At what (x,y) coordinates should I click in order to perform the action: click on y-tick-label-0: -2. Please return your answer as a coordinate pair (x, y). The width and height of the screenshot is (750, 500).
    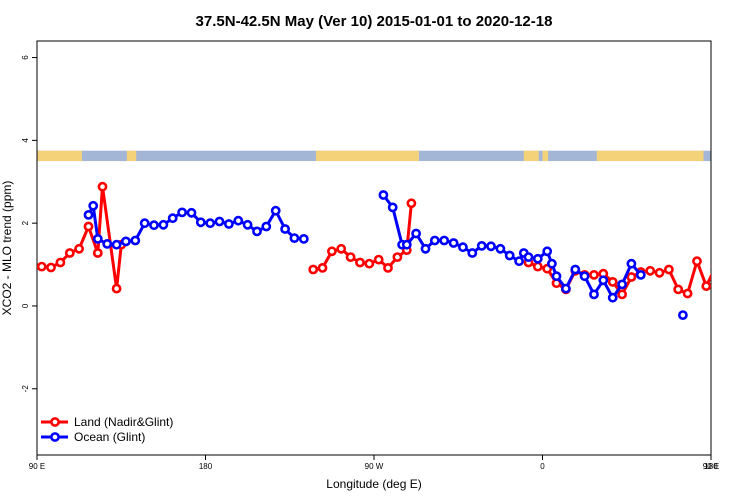
    Looking at the image, I should click on (25, 389).